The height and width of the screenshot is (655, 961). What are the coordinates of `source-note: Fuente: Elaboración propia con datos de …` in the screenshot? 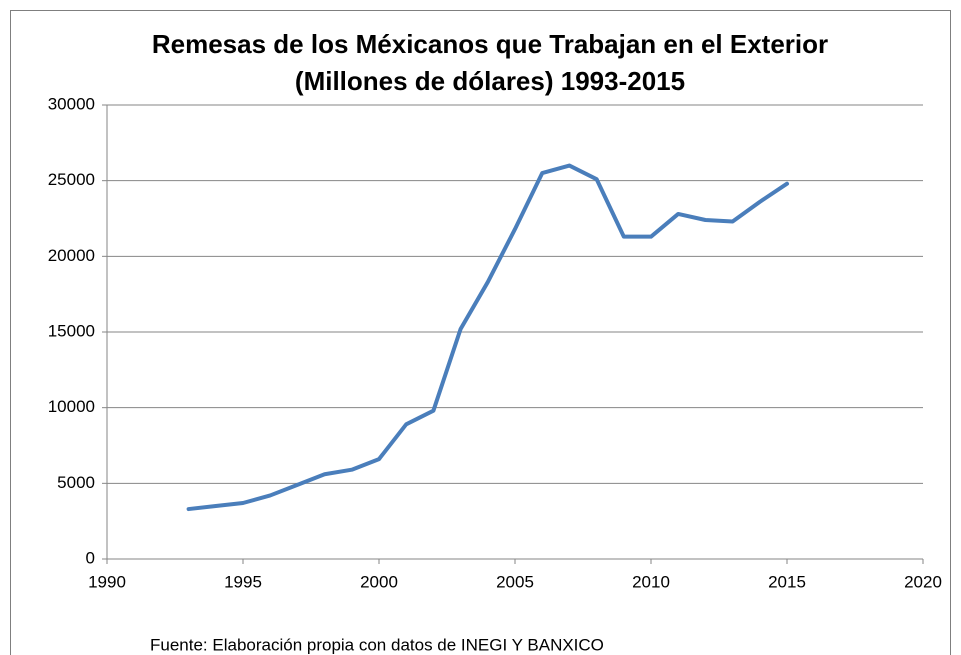 It's located at (377, 644).